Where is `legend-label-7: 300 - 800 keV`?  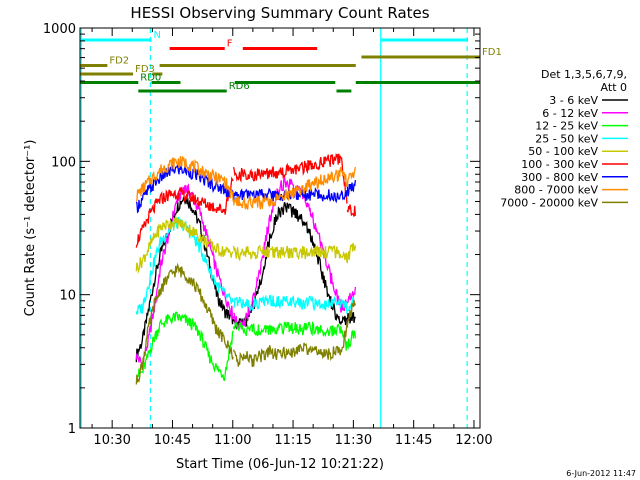
legend-label-7: 300 - 800 keV is located at coordinates (559, 177).